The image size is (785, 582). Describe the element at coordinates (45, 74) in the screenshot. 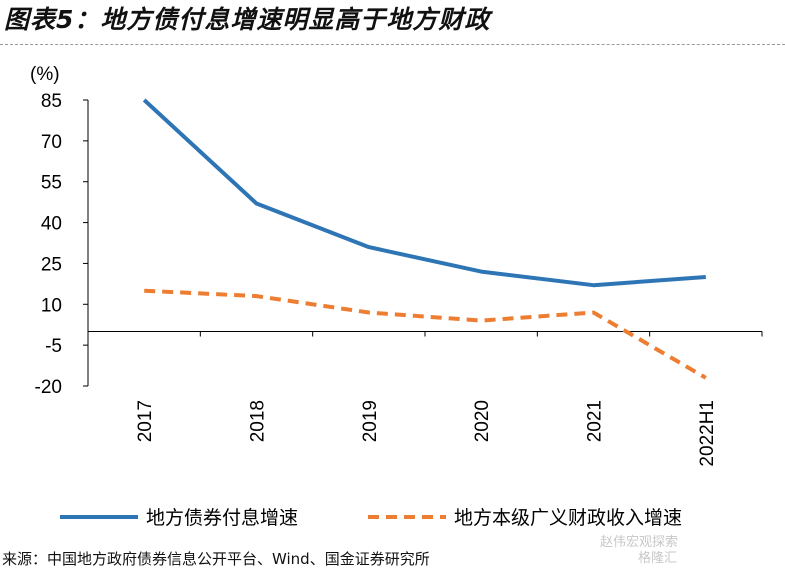

I see `y-unit-label: (%)` at that location.